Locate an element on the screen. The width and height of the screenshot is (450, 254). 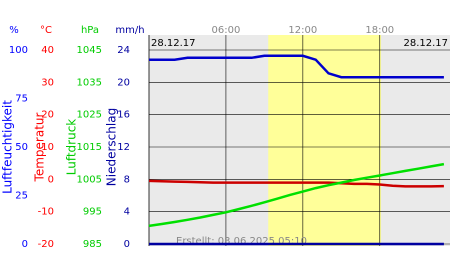
y-tick-label: 25 is located at coordinates (21, 196).